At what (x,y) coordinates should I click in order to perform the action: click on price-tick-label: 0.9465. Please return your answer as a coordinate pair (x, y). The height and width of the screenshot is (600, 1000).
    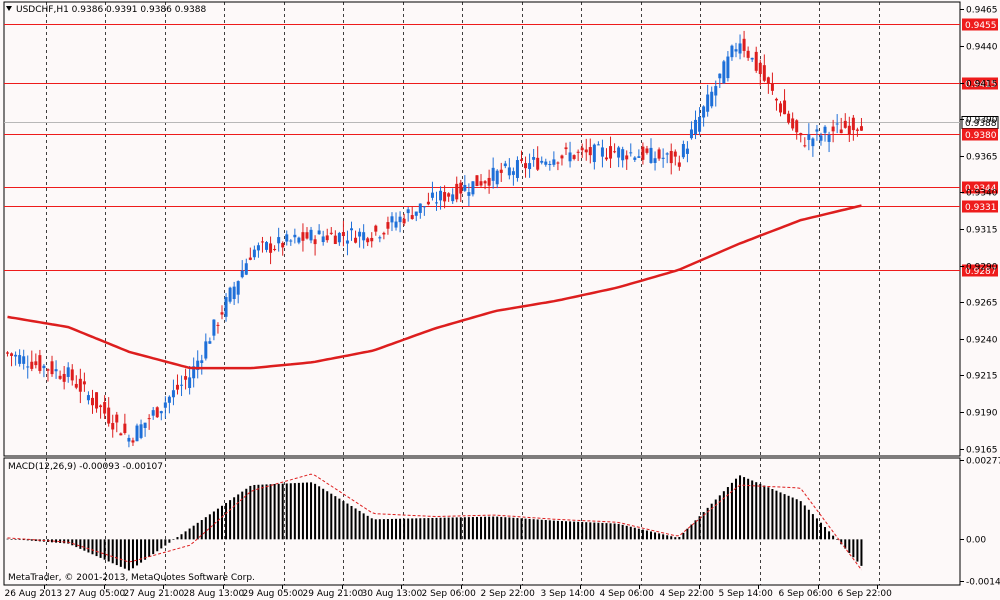
    Looking at the image, I should click on (982, 11).